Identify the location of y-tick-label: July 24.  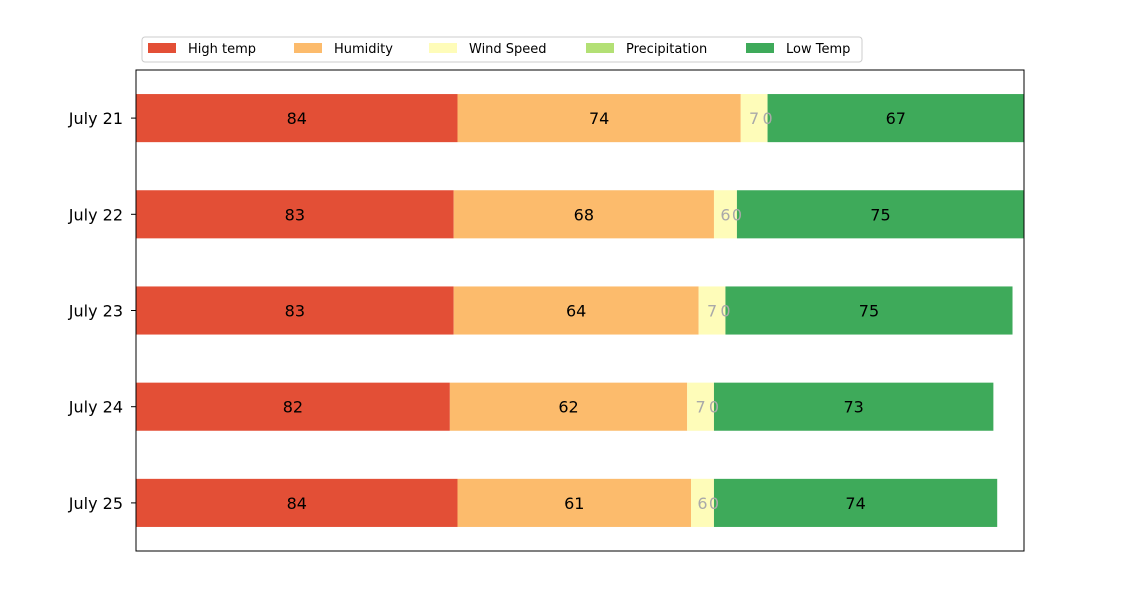
(95, 407).